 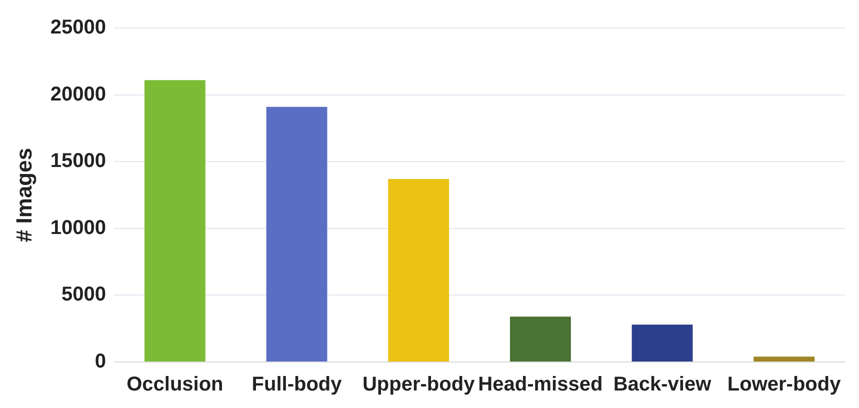 I want to click on x-tick-label: Upper-body, so click(x=419, y=385).